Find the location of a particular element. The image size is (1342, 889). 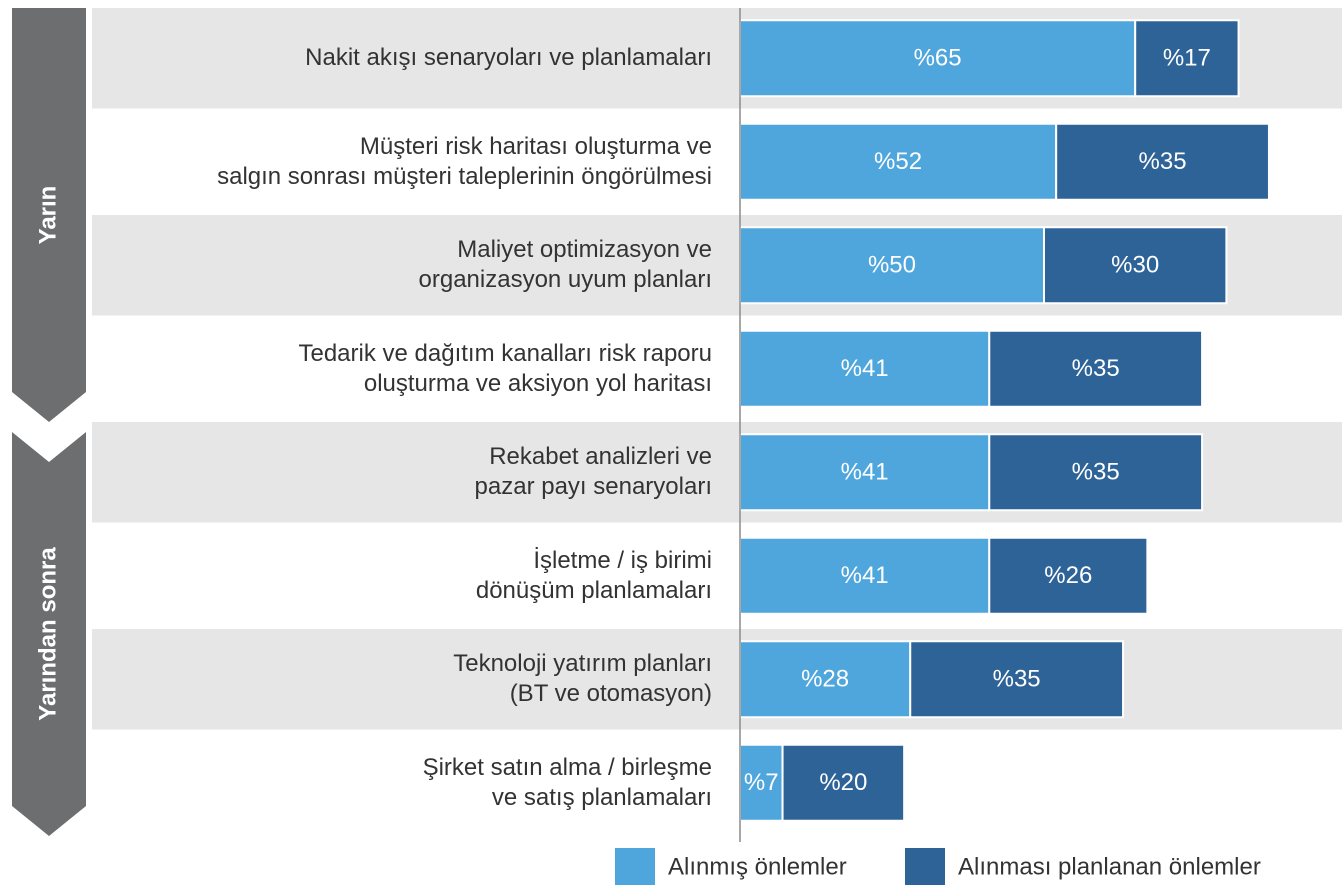

value-label: %7 is located at coordinates (761, 782).